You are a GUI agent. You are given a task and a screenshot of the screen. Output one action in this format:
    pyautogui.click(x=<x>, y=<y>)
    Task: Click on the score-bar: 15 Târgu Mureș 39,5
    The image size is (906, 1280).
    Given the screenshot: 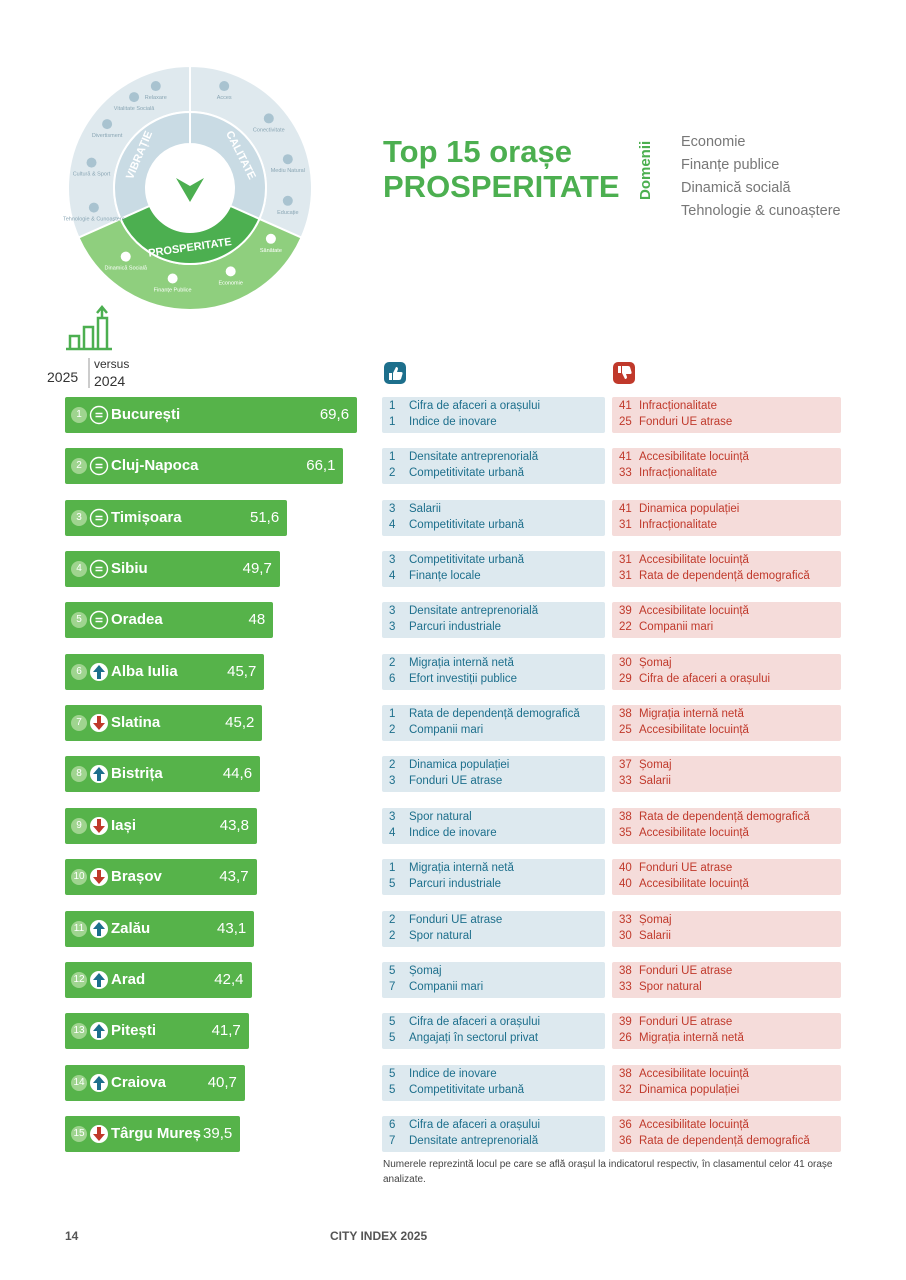 What is the action you would take?
    pyautogui.click(x=153, y=1133)
    